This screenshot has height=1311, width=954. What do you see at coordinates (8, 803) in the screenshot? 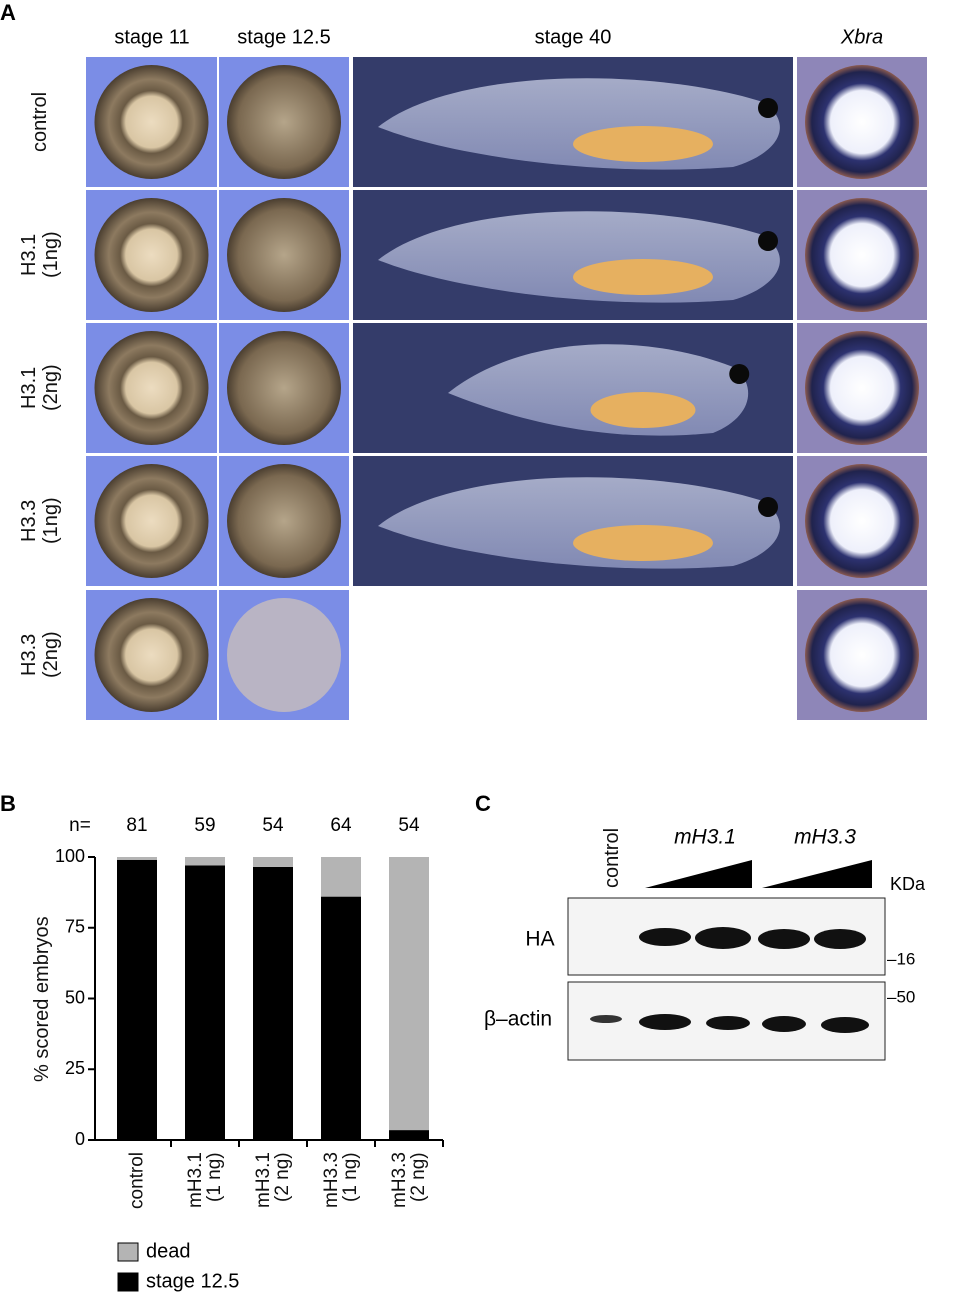
I see `panel-label: B` at bounding box center [8, 803].